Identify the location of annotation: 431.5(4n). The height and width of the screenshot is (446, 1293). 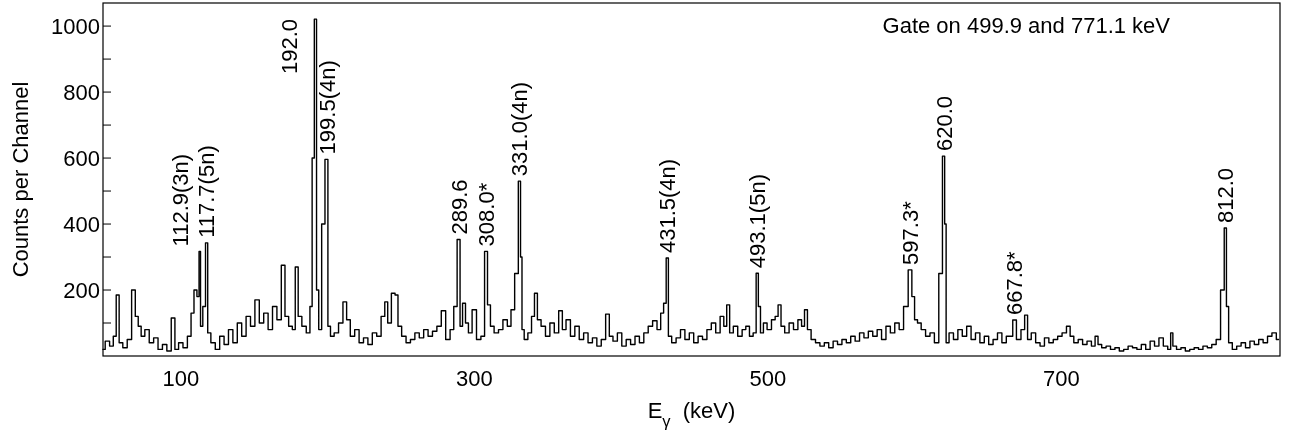
(667, 206).